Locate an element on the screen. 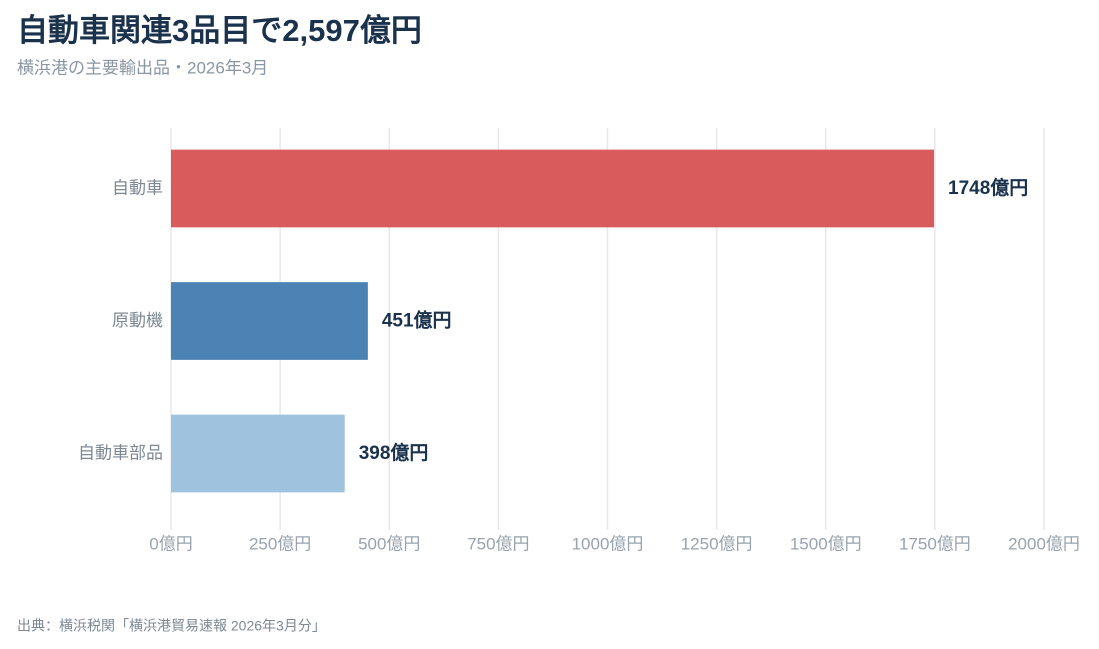 The image size is (1099, 649). x-tick-label: 2000億円 is located at coordinates (1044, 543).